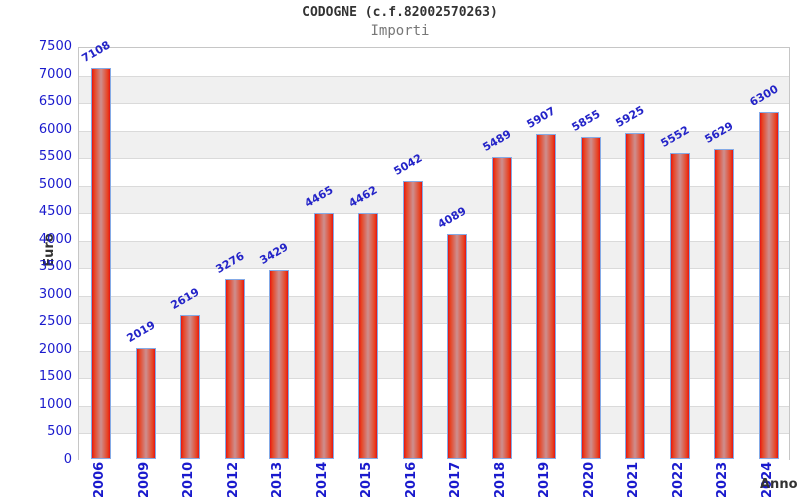 The width and height of the screenshot is (800, 500). Describe the element at coordinates (55, 129) in the screenshot. I see `y-tick-label: 6000` at that location.